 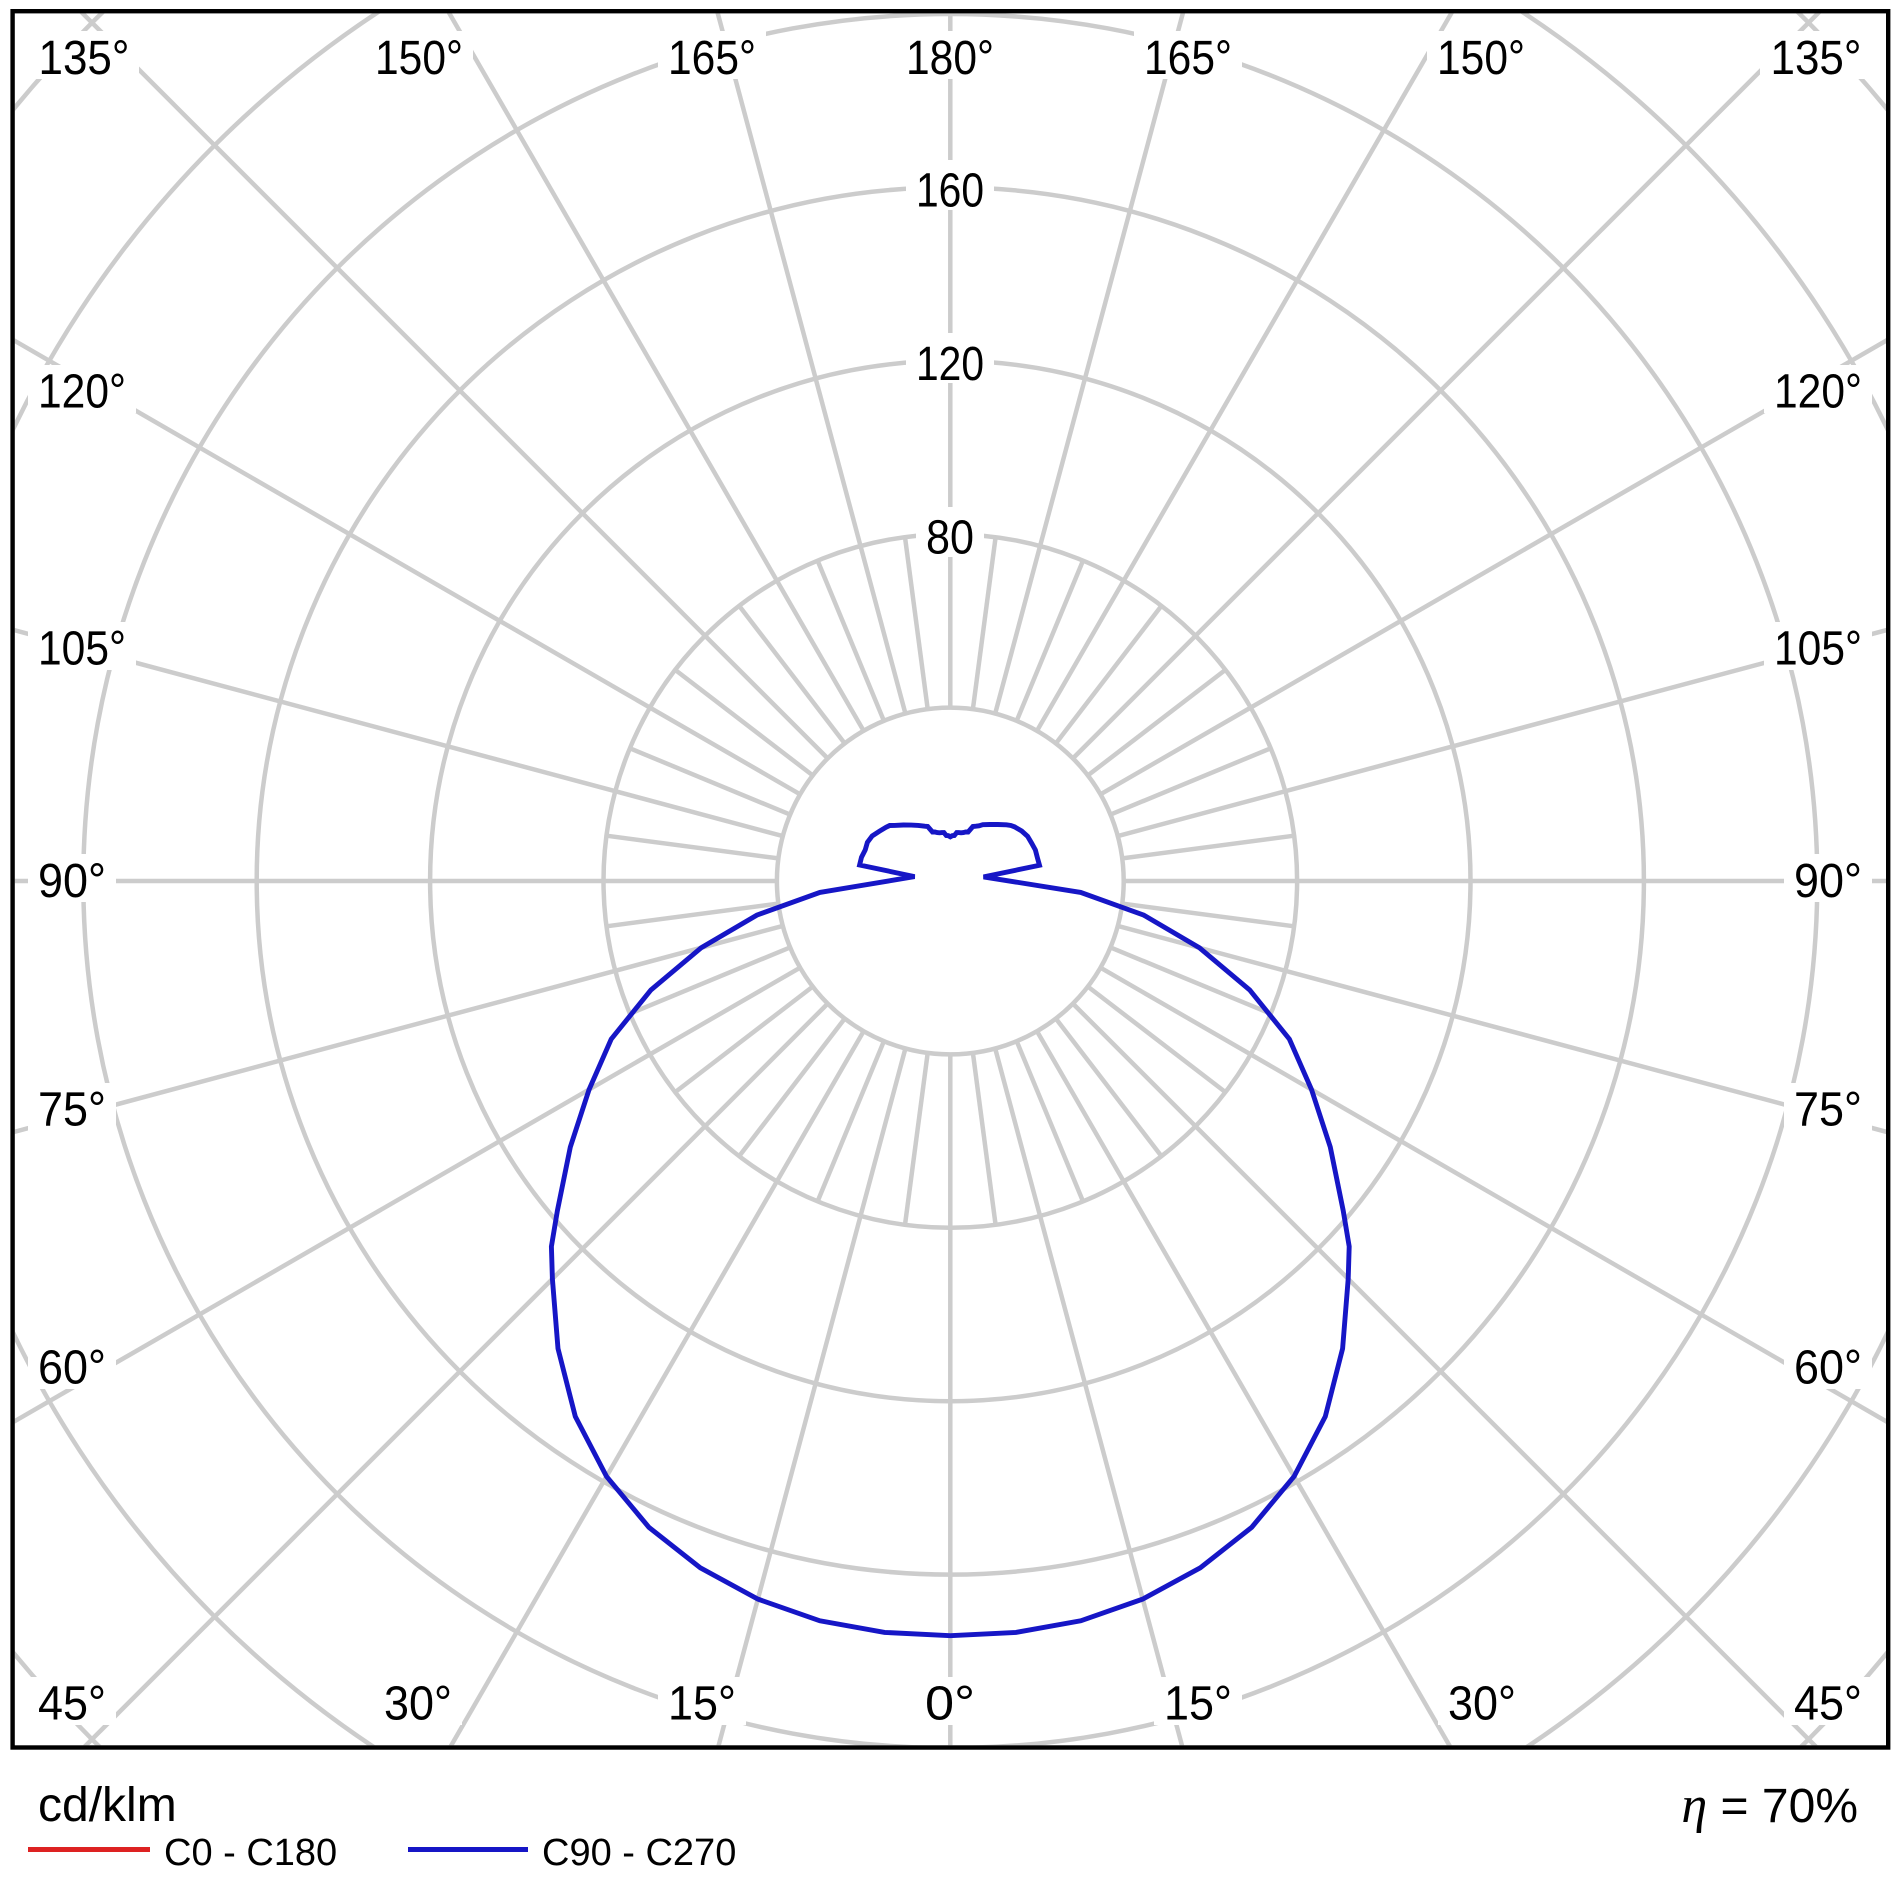 I want to click on svg-text: 180°, so click(x=950, y=58).